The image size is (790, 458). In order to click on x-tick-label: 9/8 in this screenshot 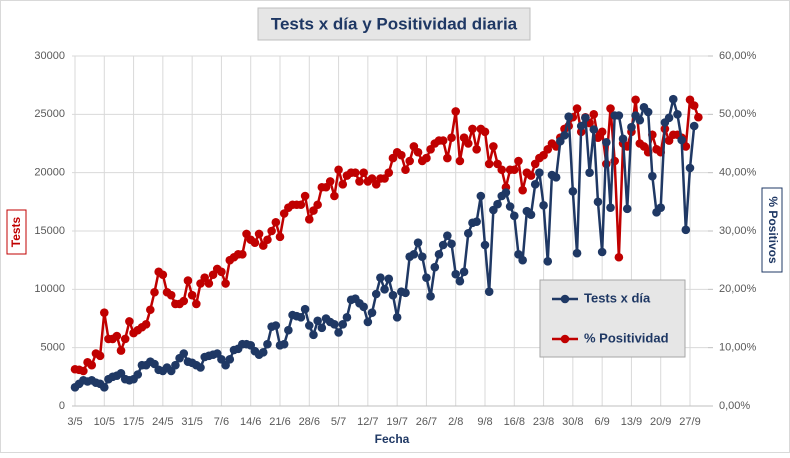, I will do `click(484, 422)`.